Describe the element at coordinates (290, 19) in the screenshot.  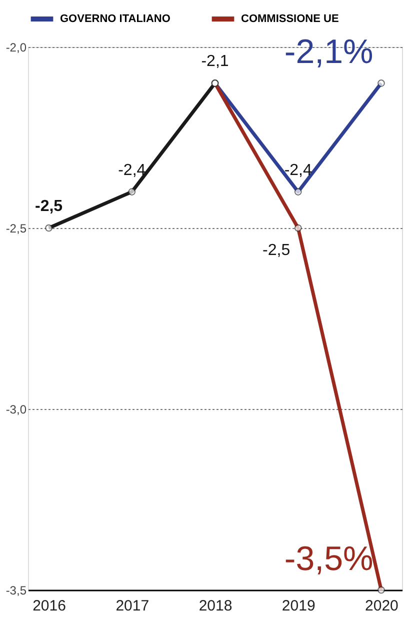
I see `legend-label: COMMISSIONE UE` at that location.